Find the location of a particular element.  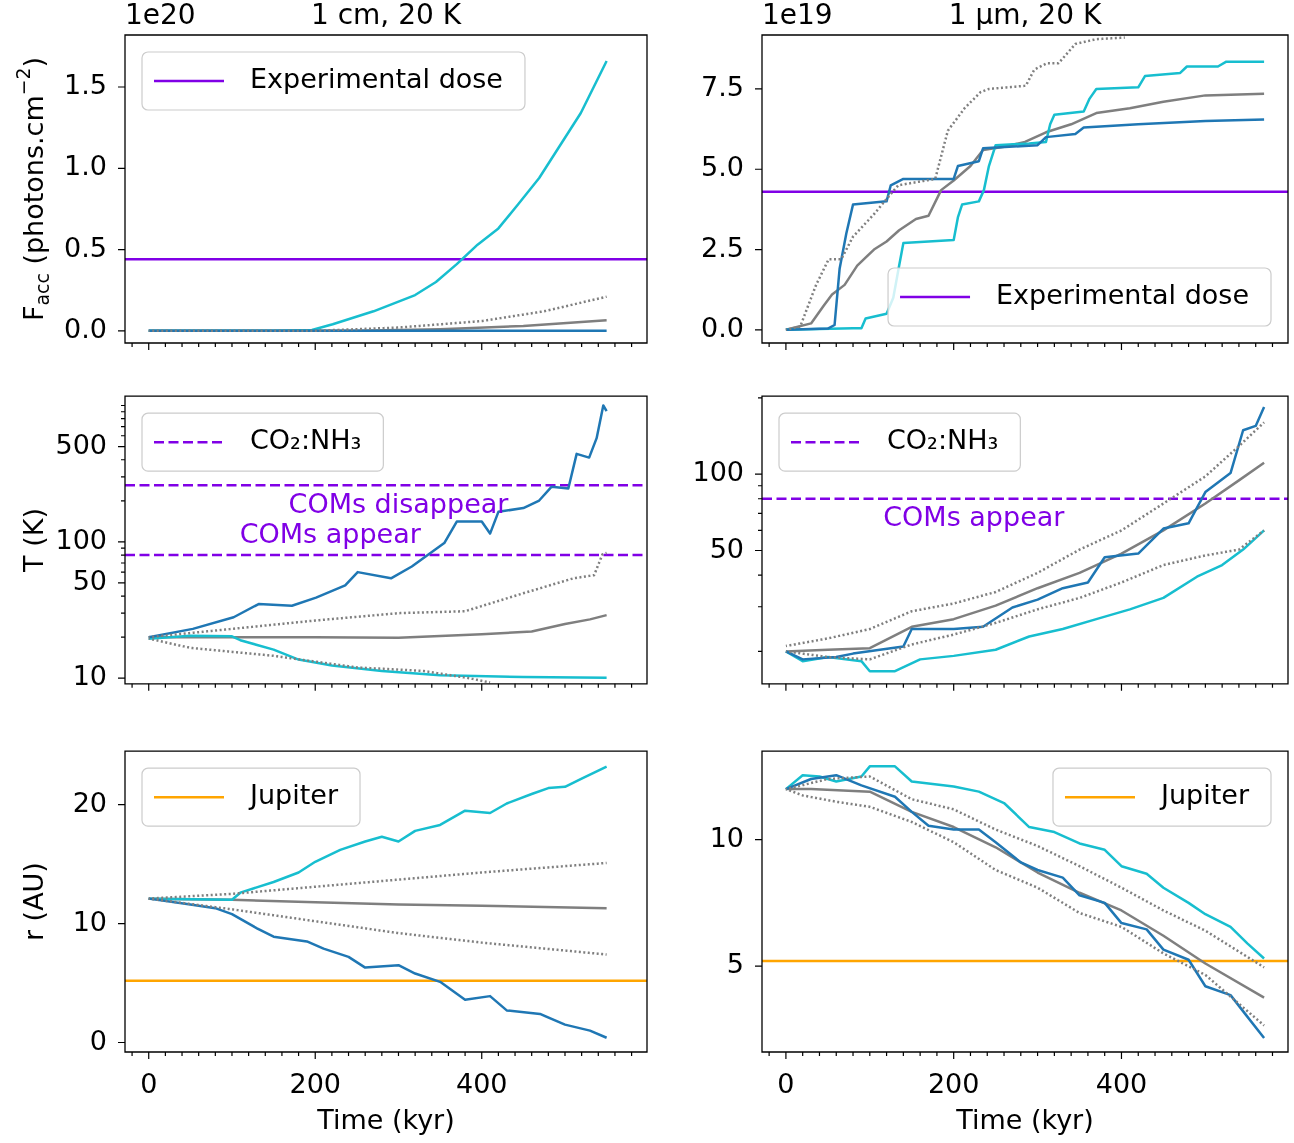

y-tick-label: 0.5 is located at coordinates (85, 247).